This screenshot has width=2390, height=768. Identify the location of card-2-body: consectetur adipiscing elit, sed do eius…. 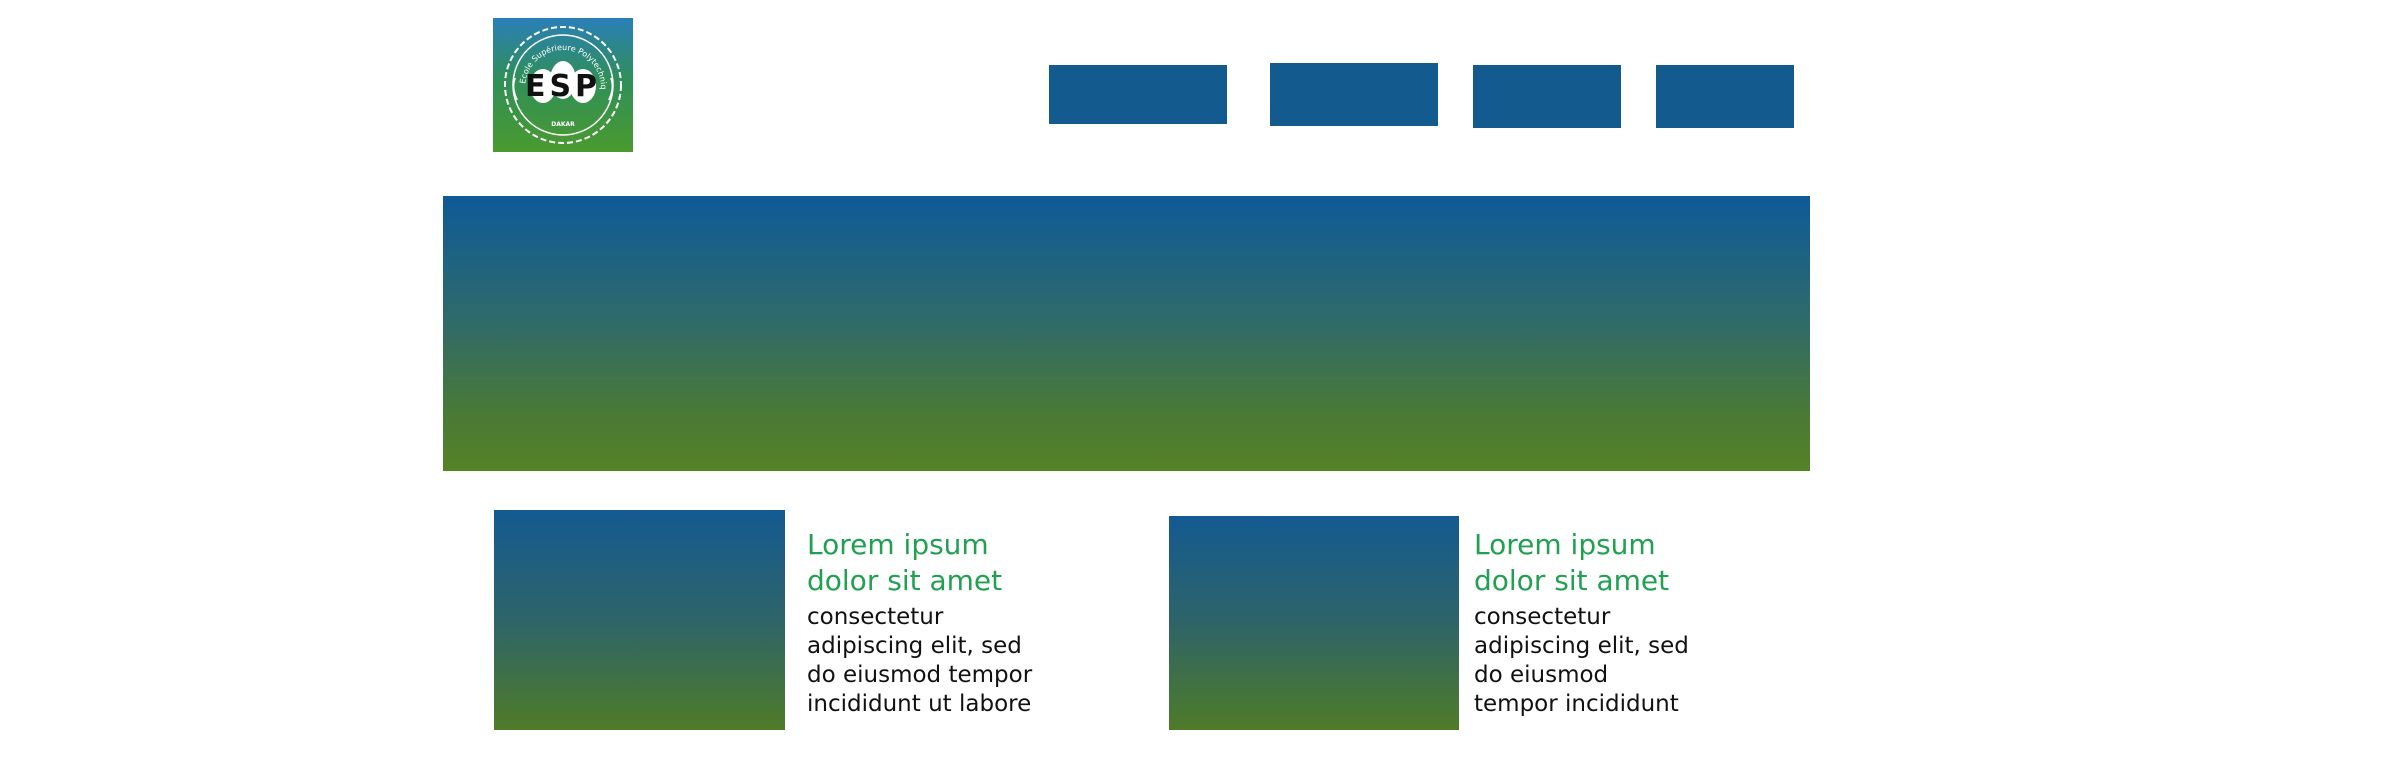
(1581, 660).